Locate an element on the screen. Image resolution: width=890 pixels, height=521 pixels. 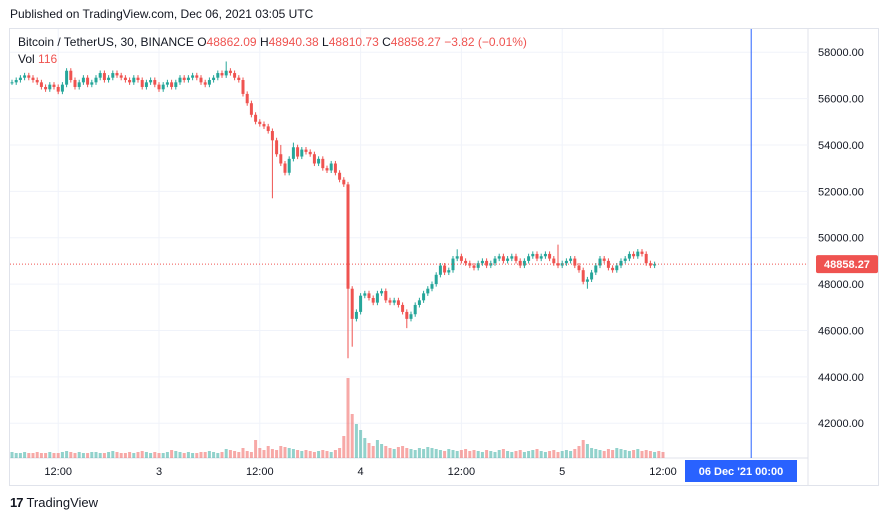
tradingview-logo: 17 TradingView is located at coordinates (54, 502).